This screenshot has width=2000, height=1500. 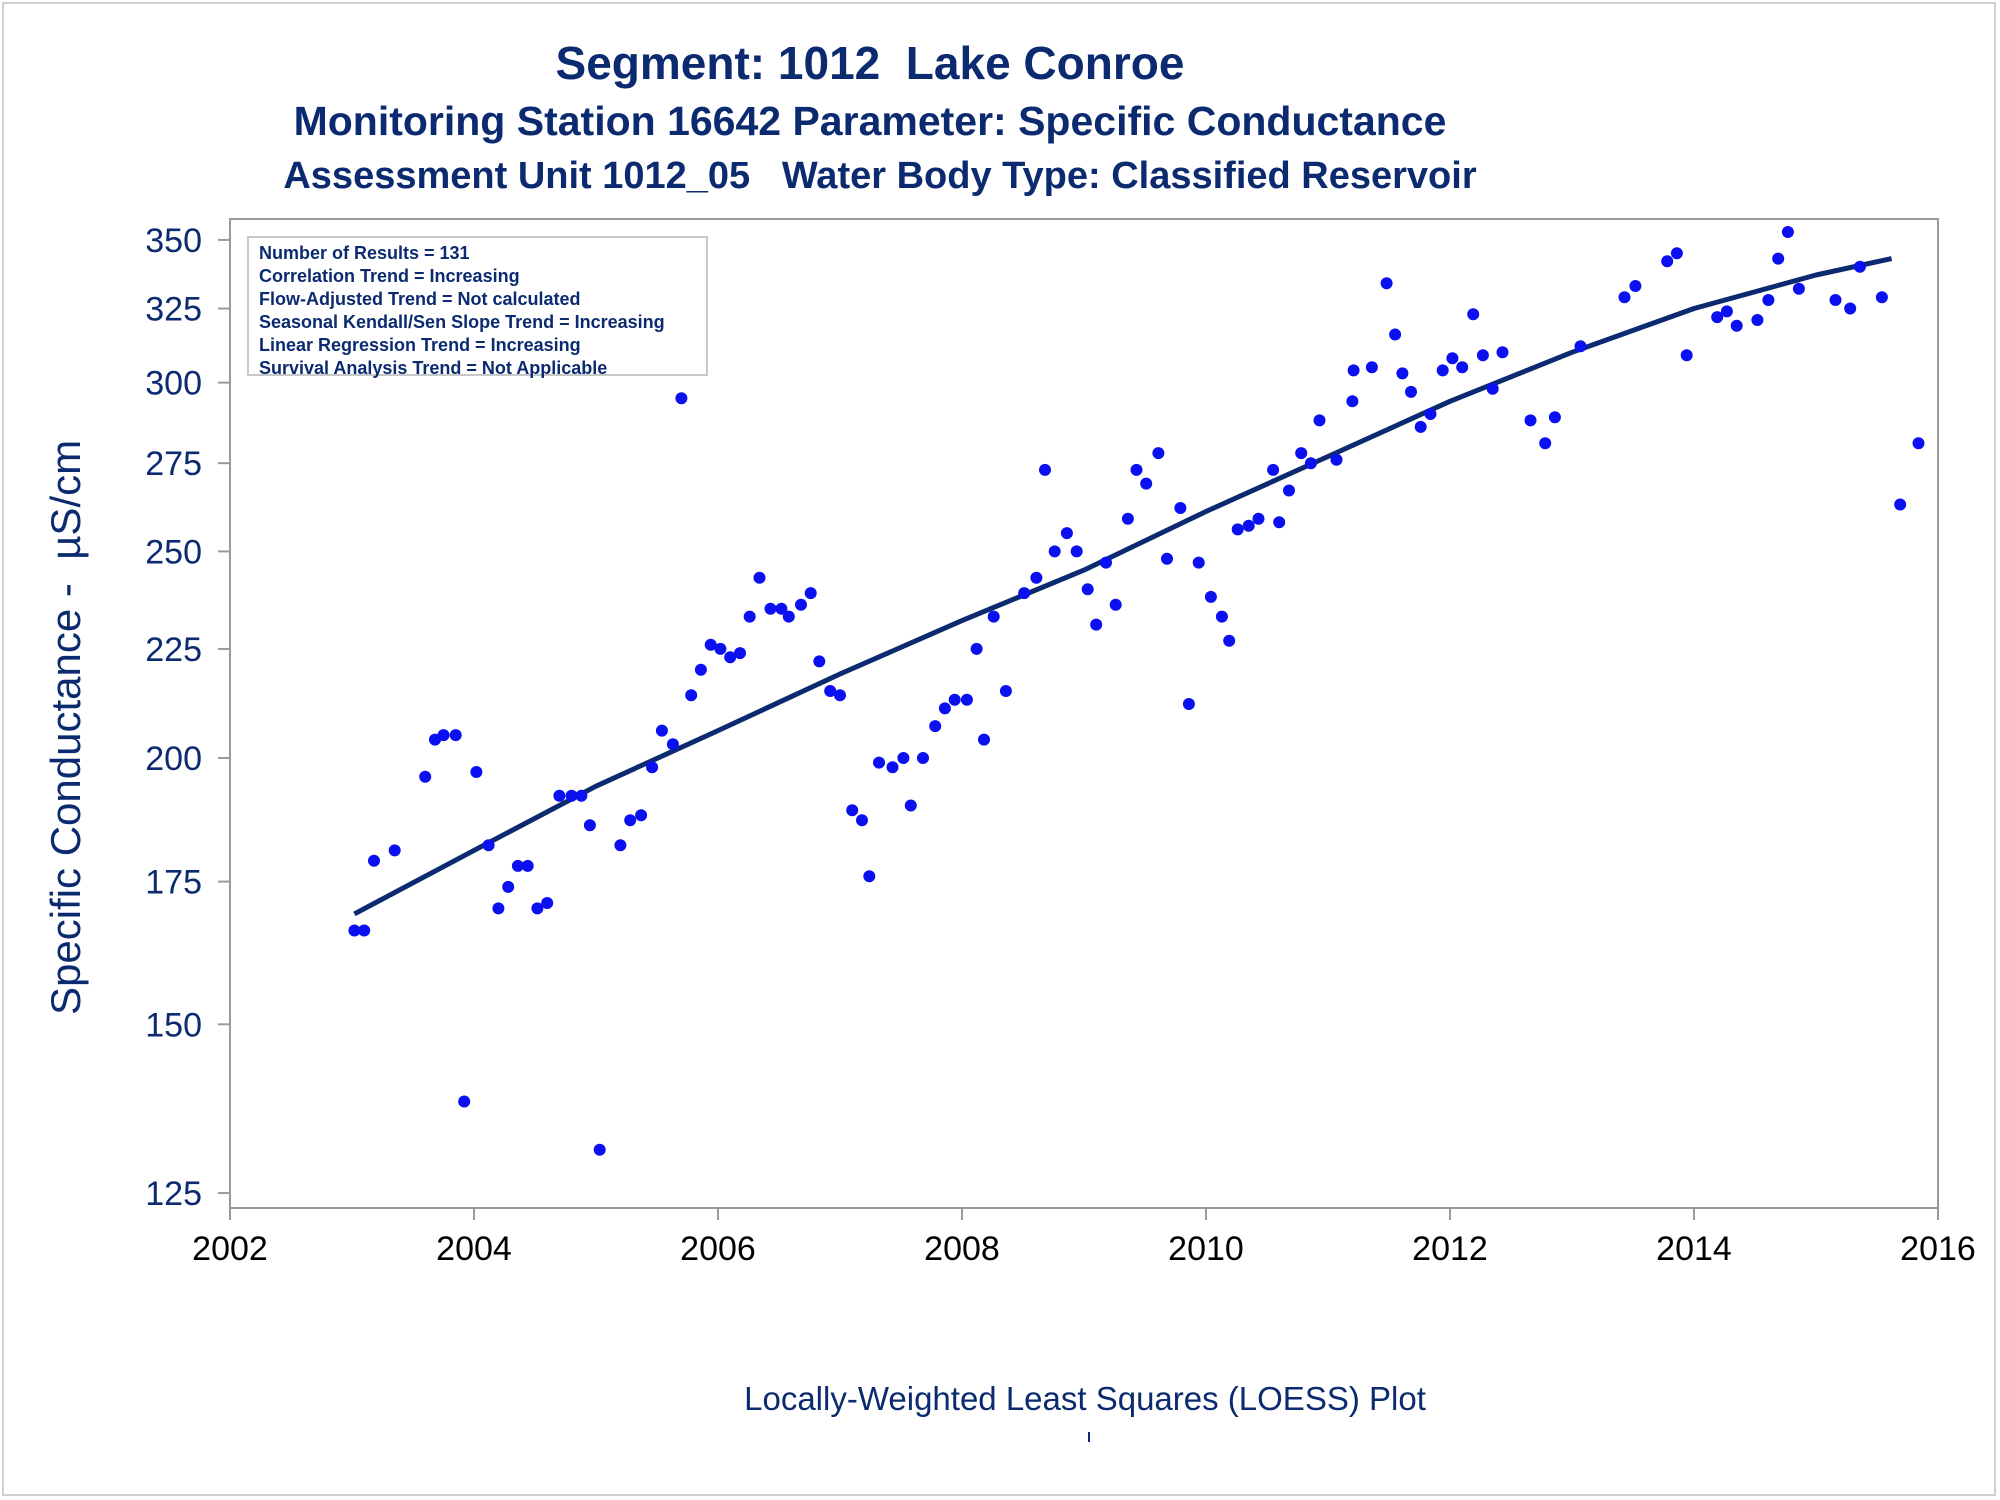 I want to click on y-tick-label: 275, so click(x=173, y=464).